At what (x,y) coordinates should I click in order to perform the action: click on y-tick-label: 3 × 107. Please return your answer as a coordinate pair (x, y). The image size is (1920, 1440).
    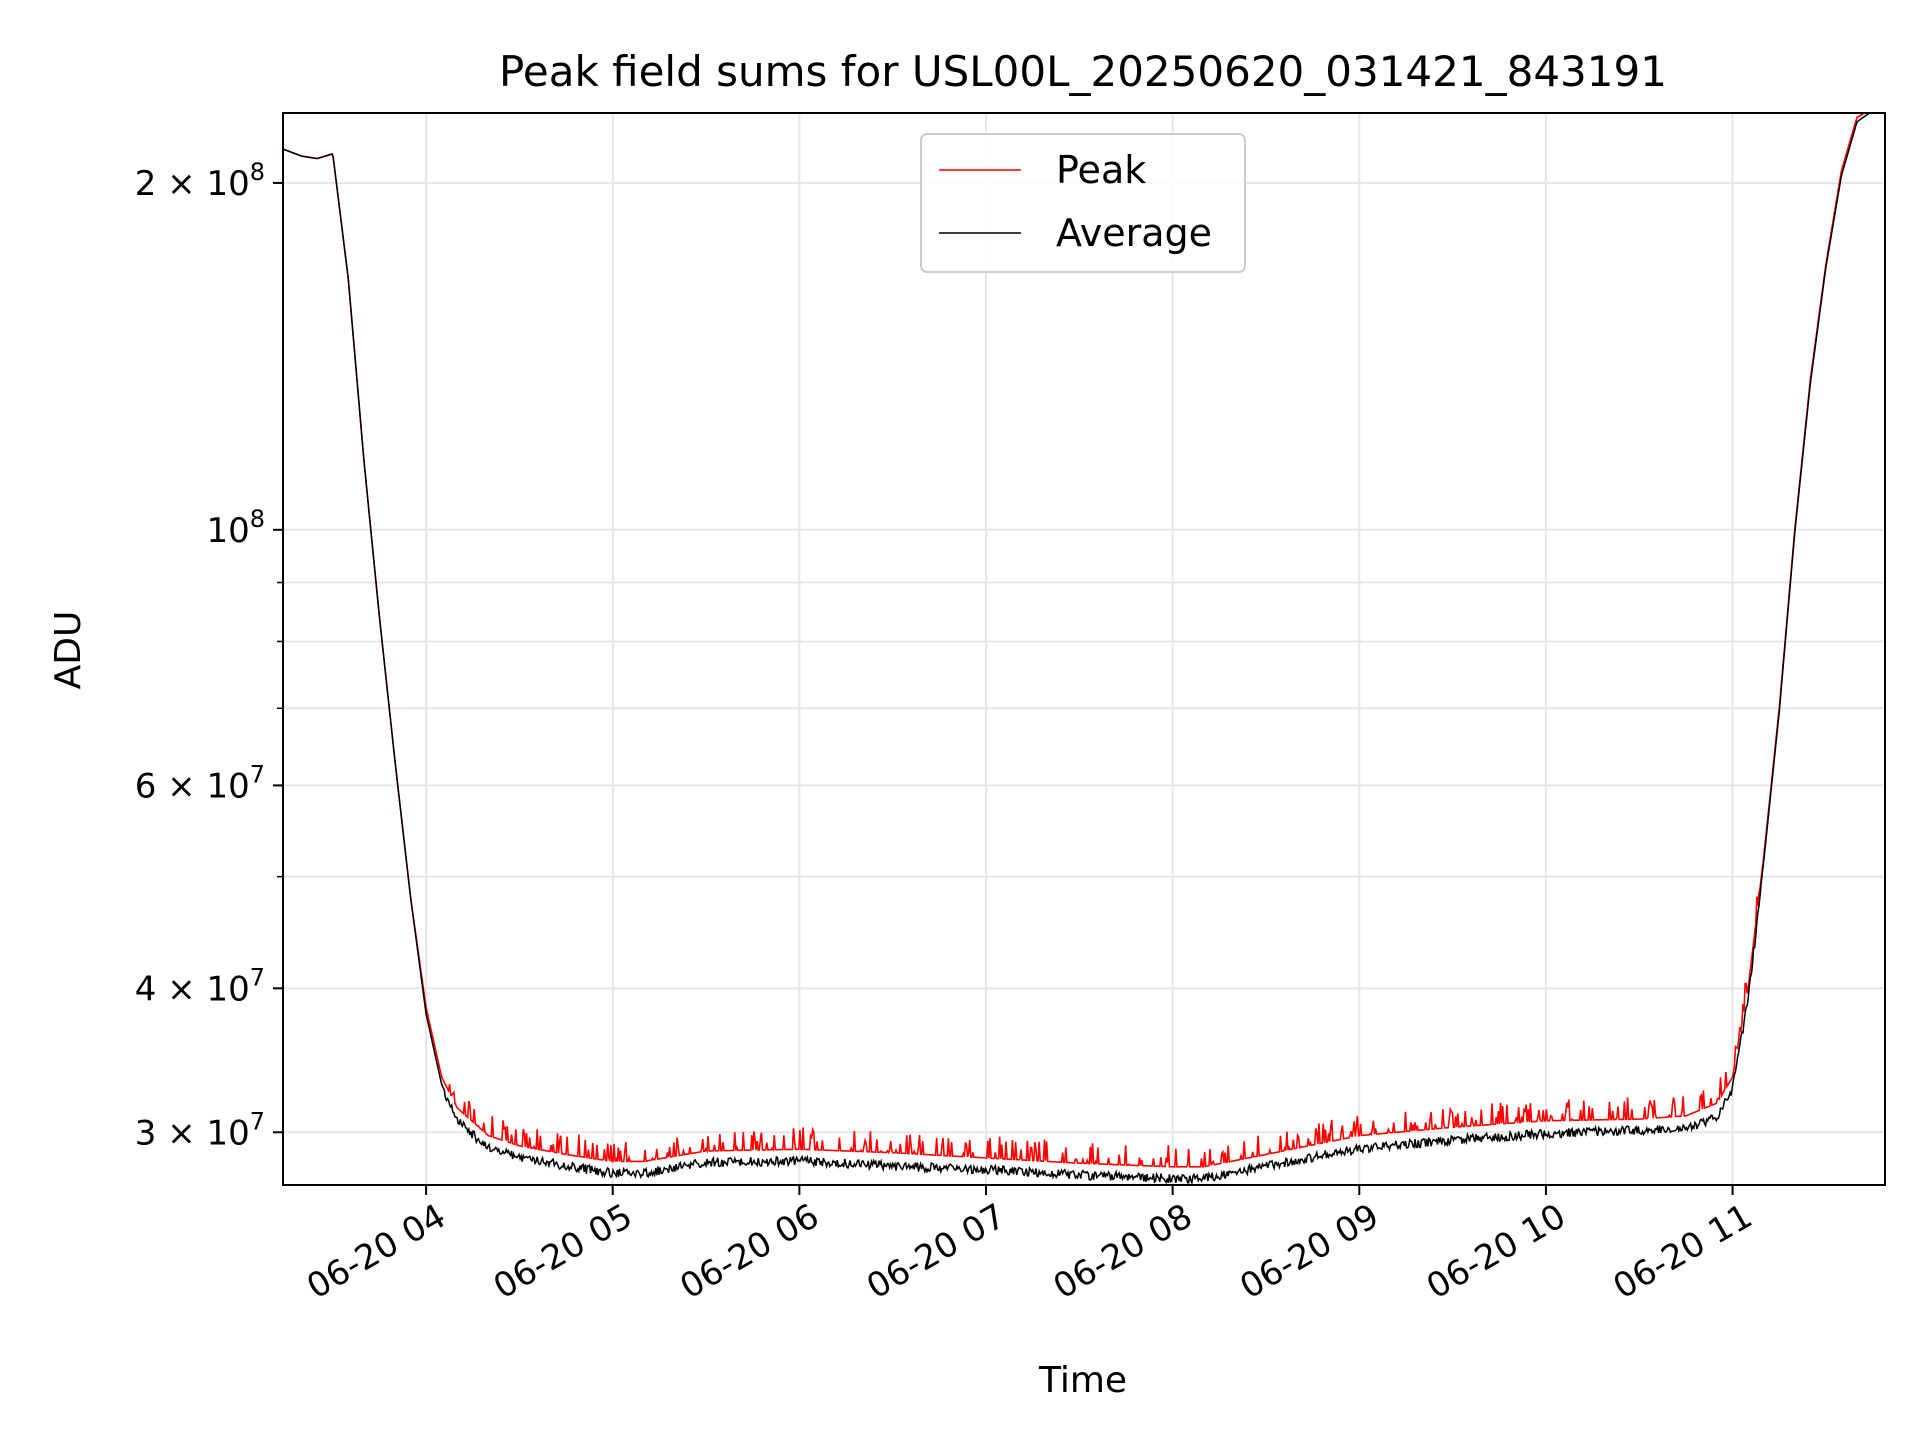
    Looking at the image, I should click on (200, 1130).